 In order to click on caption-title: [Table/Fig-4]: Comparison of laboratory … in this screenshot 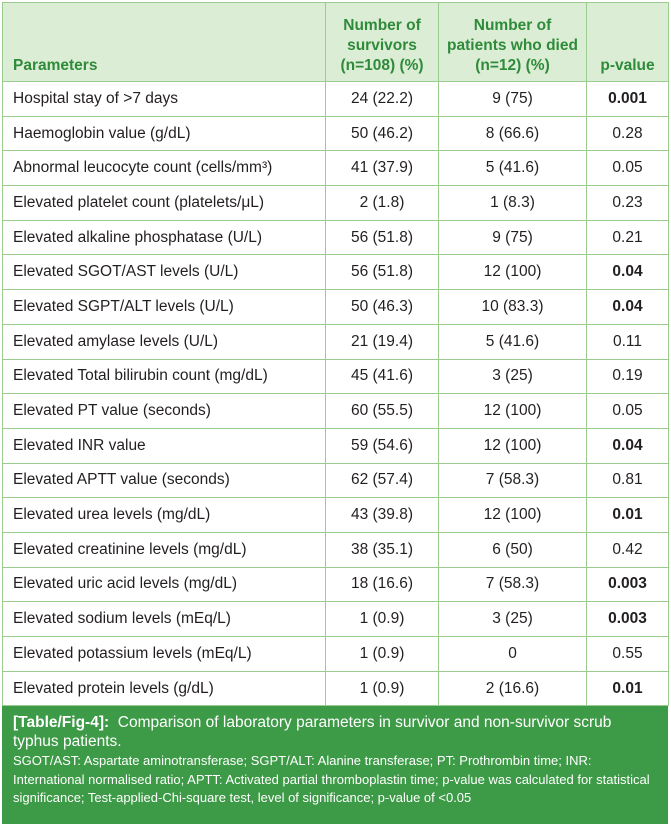, I will do `click(335, 732)`.